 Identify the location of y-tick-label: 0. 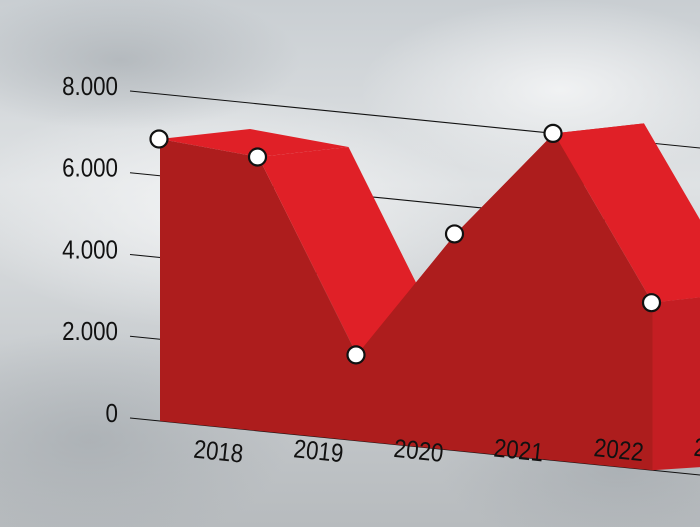
(112, 413).